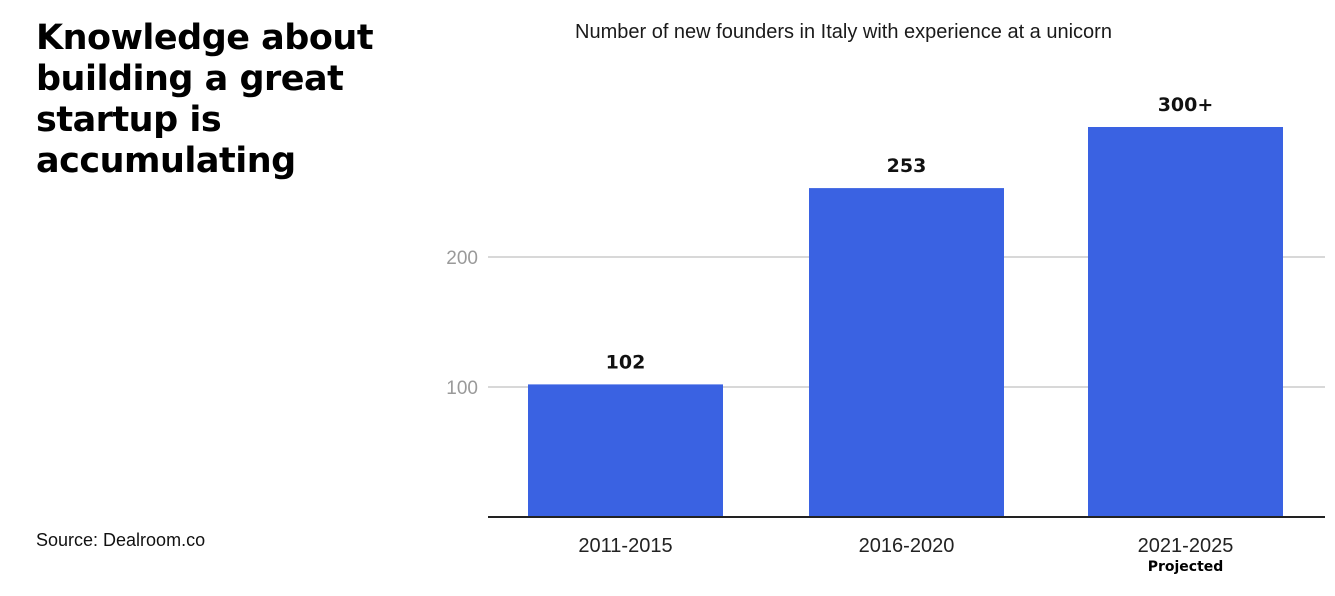 This screenshot has height=596, width=1335. What do you see at coordinates (1186, 546) in the screenshot?
I see `x-tick-label: 2021-2025` at bounding box center [1186, 546].